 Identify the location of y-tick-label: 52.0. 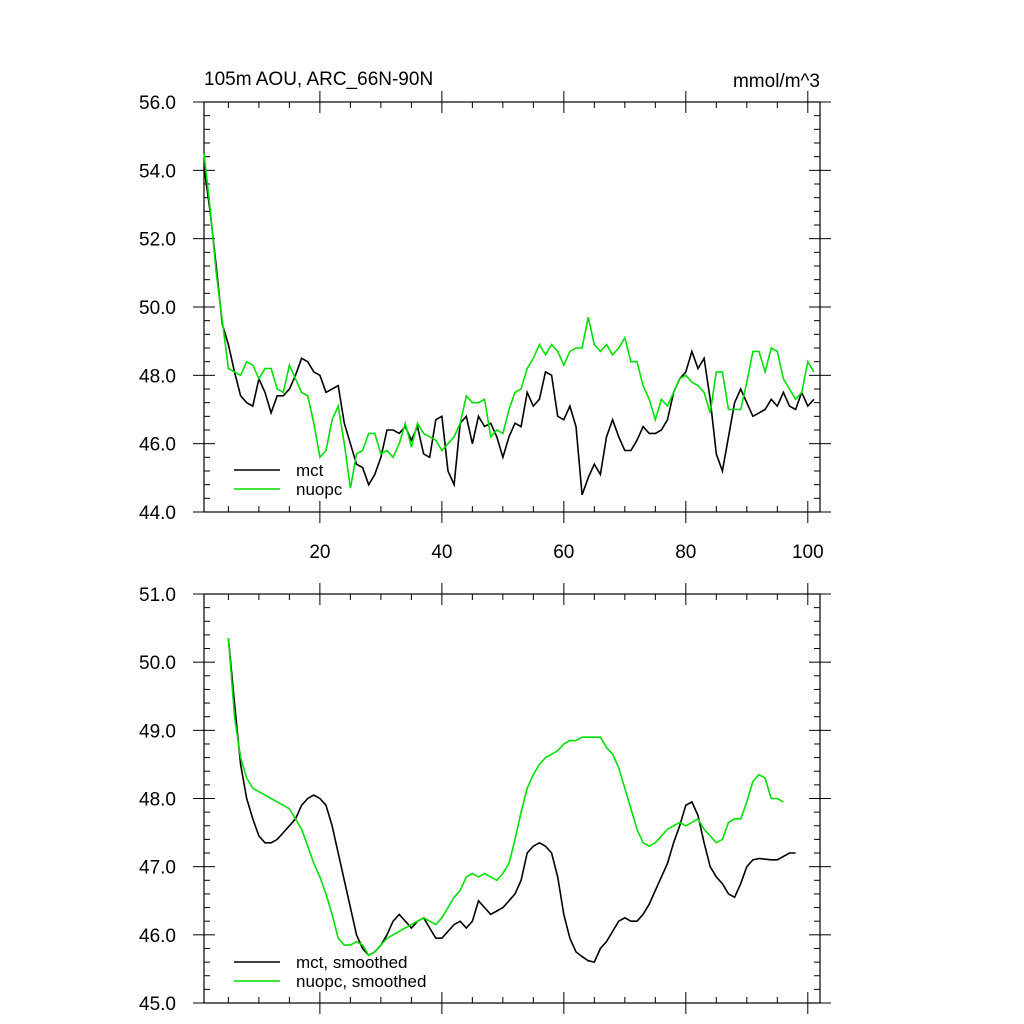
(157, 240).